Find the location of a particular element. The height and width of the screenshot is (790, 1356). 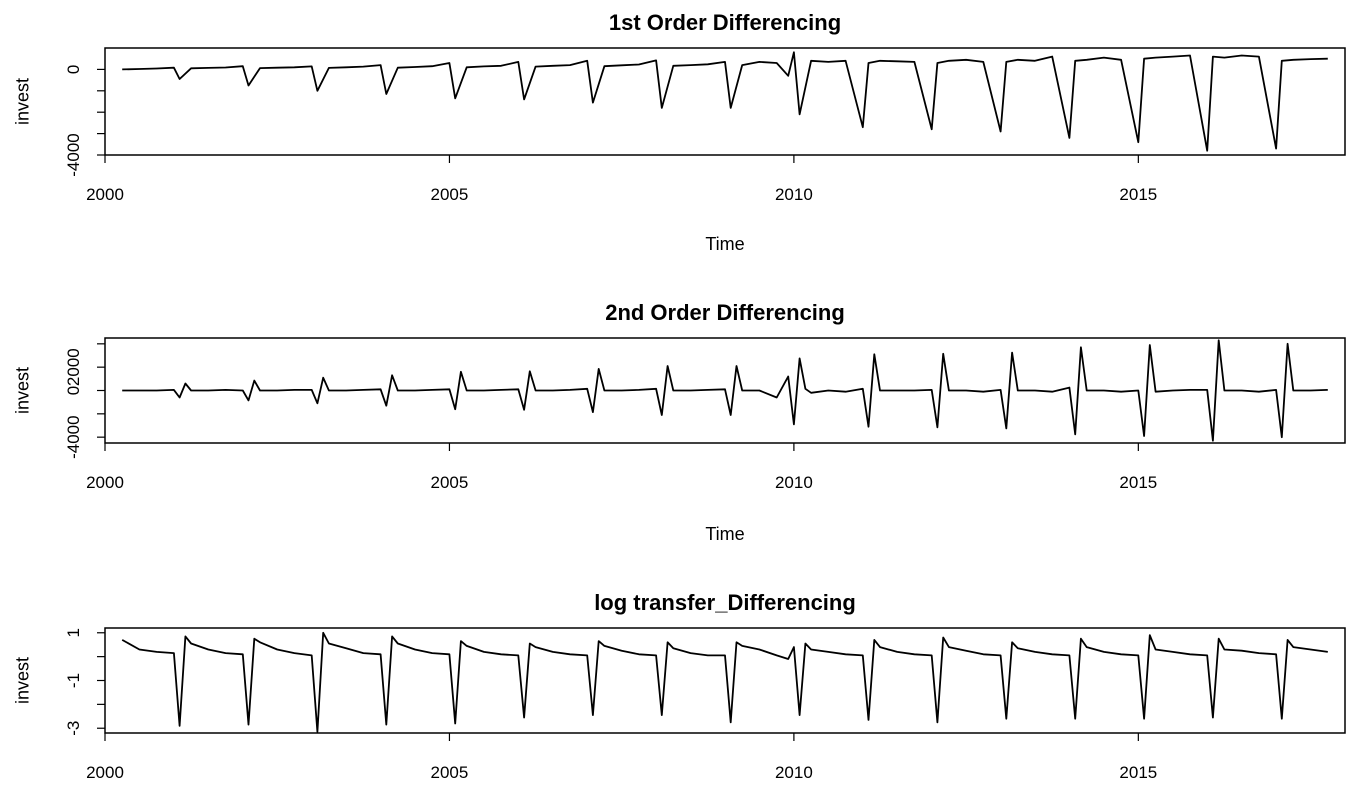

y-tick-label: -1 is located at coordinates (73, 680).